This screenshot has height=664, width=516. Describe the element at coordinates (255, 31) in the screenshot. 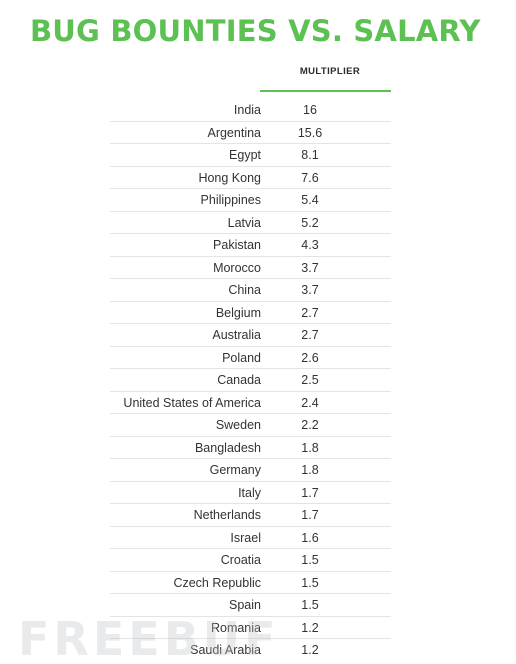

I see `chart-title: BUG BOUNTIES VS. SALARY` at that location.